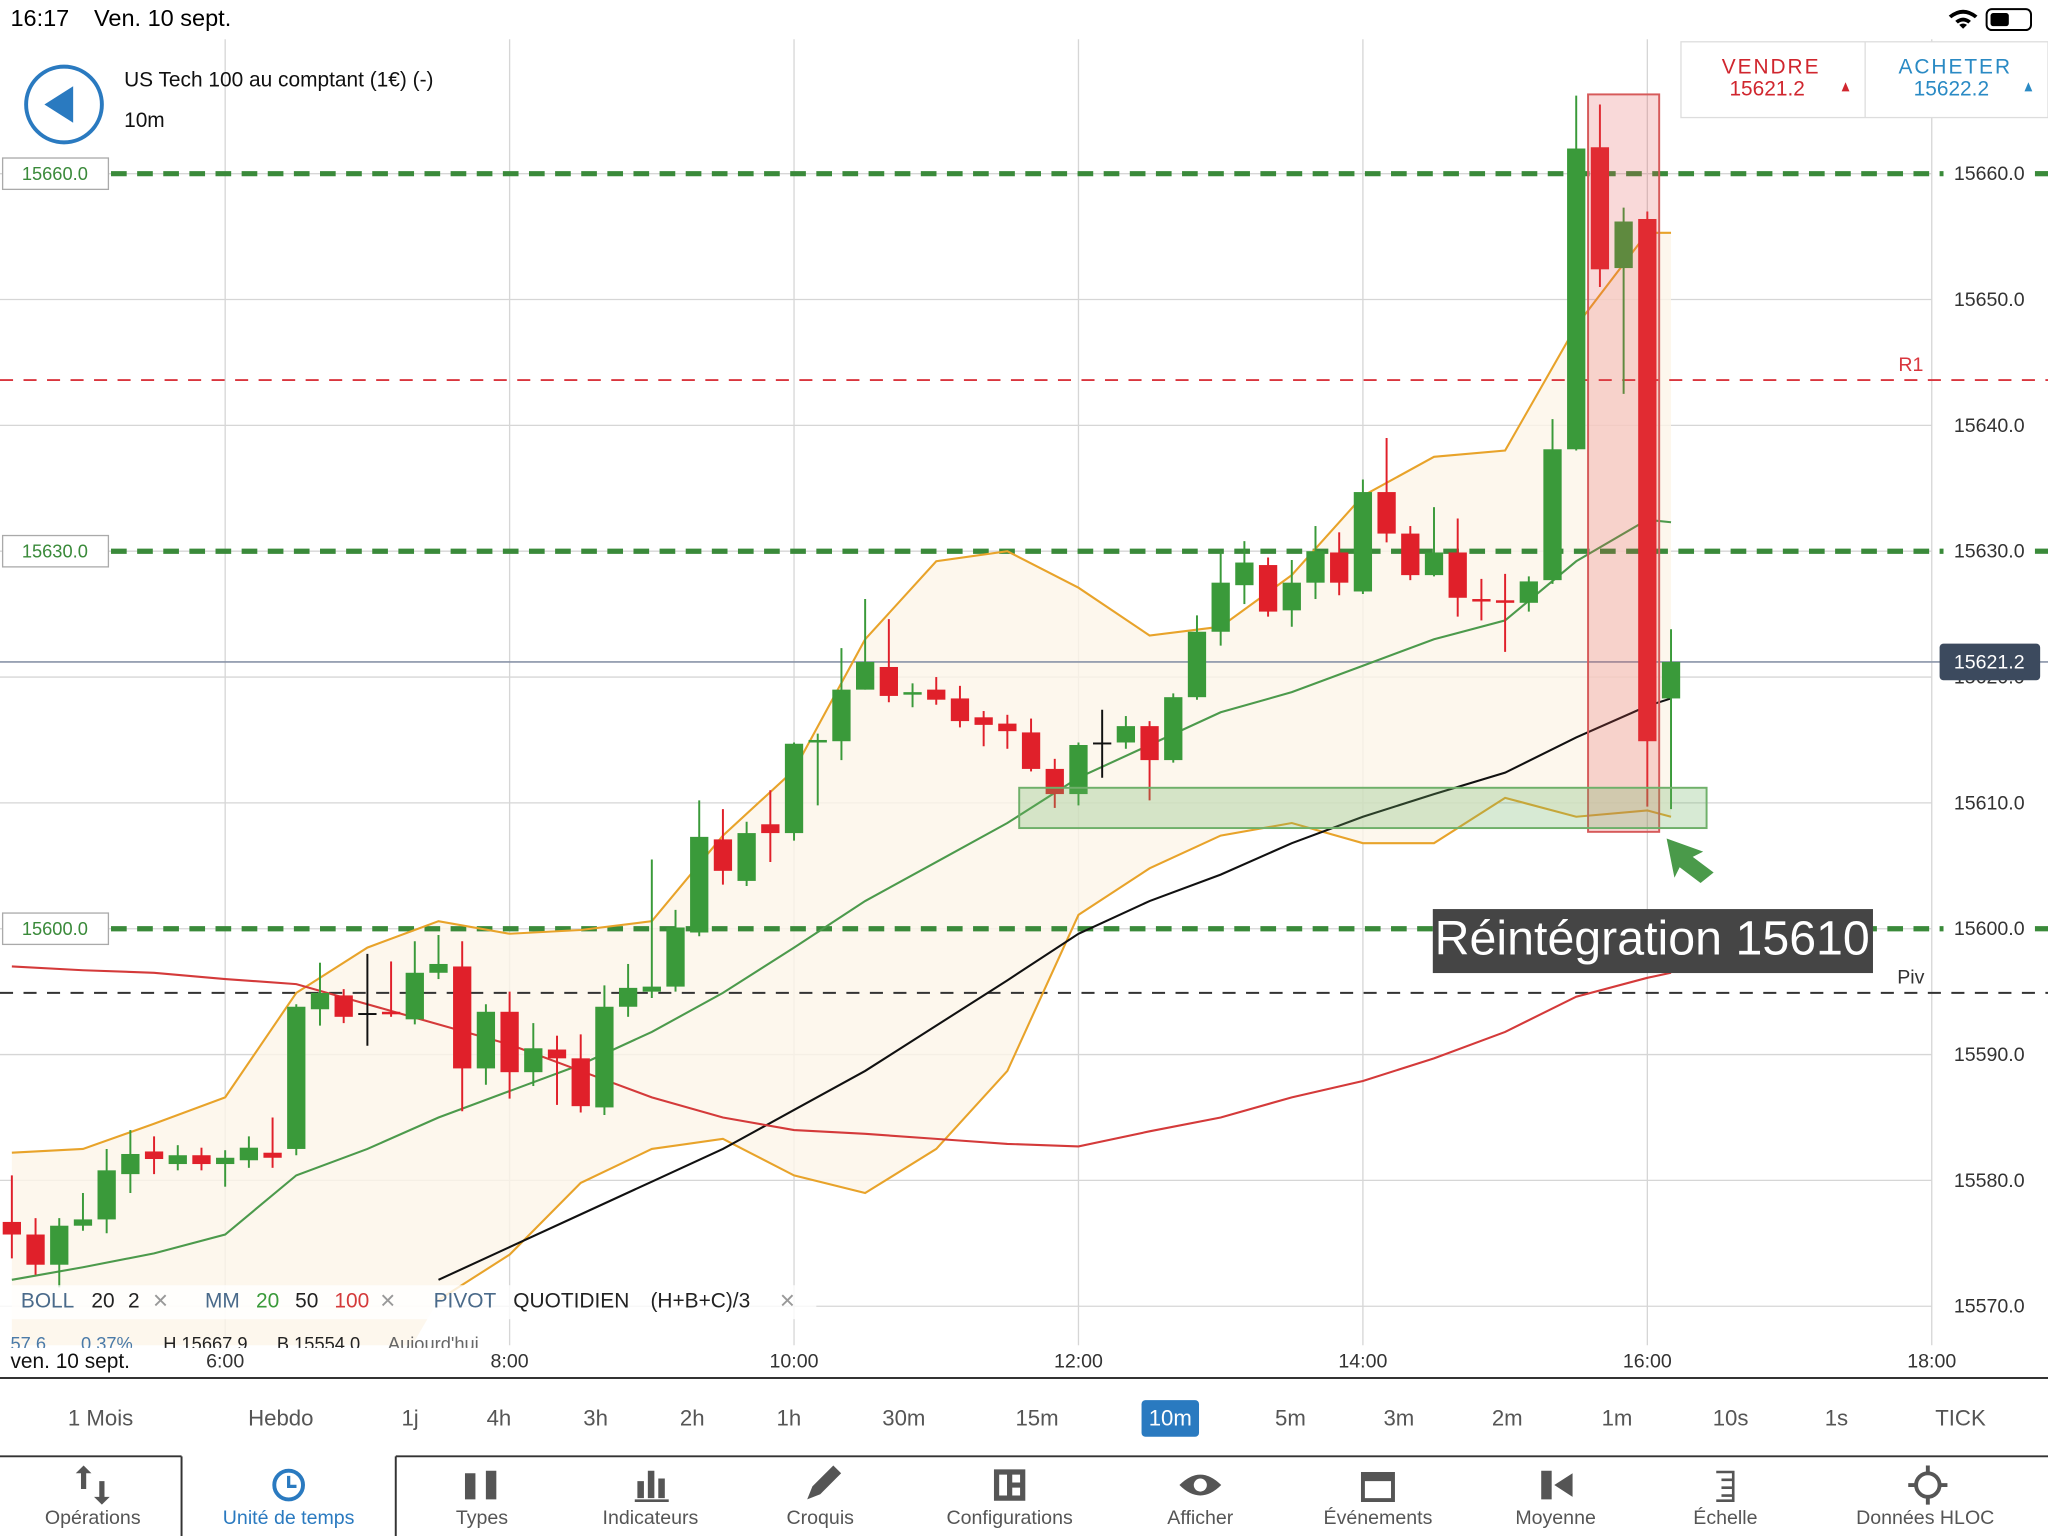 The image size is (2048, 1536). Describe the element at coordinates (1951, 89) in the screenshot. I see `quote-price: 15622.2` at that location.